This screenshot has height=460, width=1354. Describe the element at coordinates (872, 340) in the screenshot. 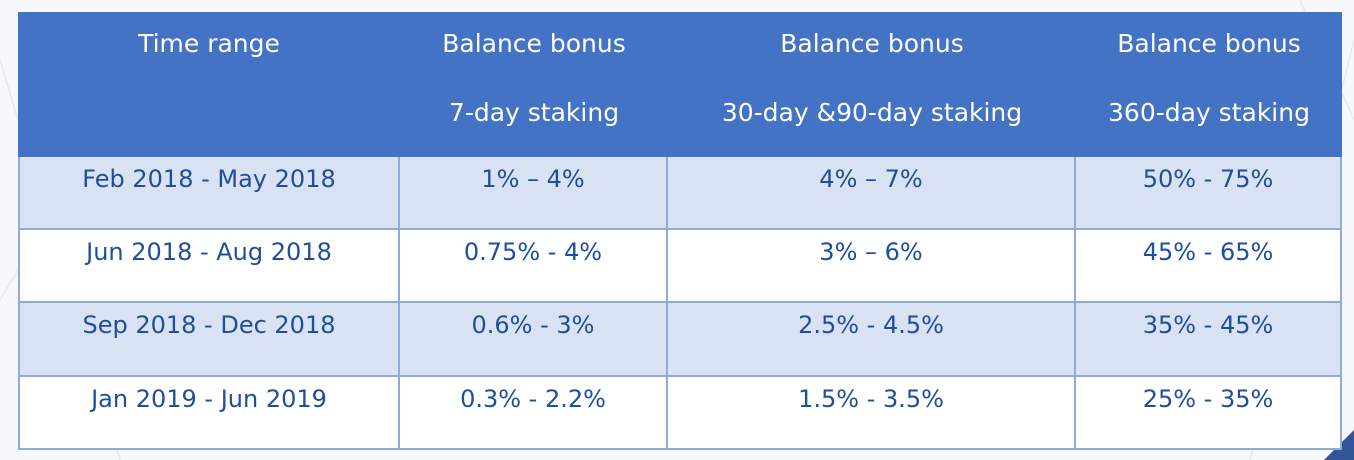

I see `table-cell: 2.5% - 4.5%` at that location.